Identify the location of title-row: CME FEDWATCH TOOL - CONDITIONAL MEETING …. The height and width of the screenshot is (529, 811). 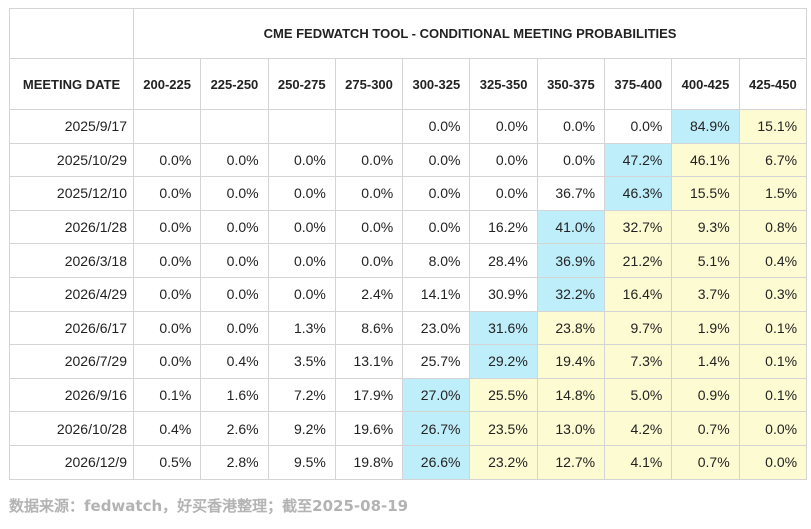
(408, 33).